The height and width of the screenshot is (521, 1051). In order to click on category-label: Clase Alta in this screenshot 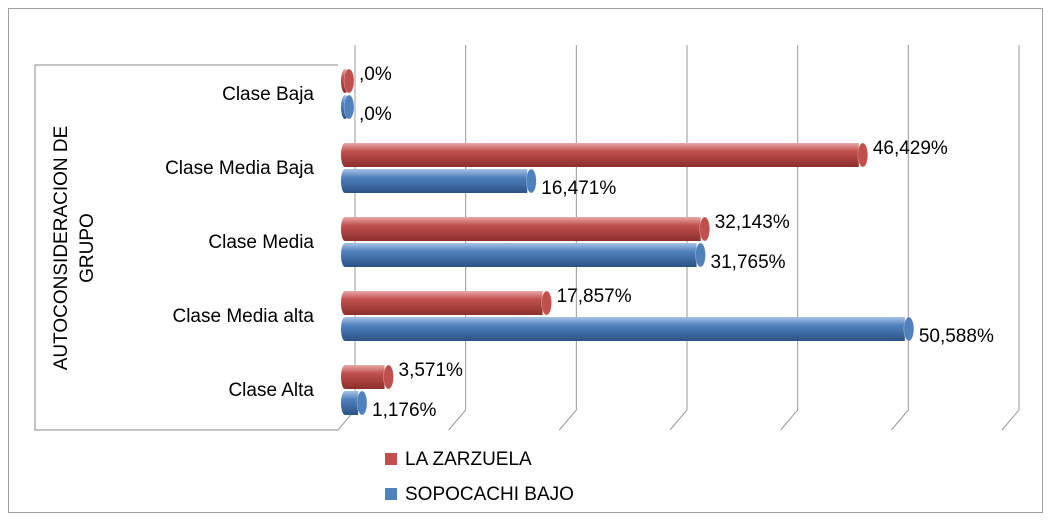, I will do `click(271, 390)`.